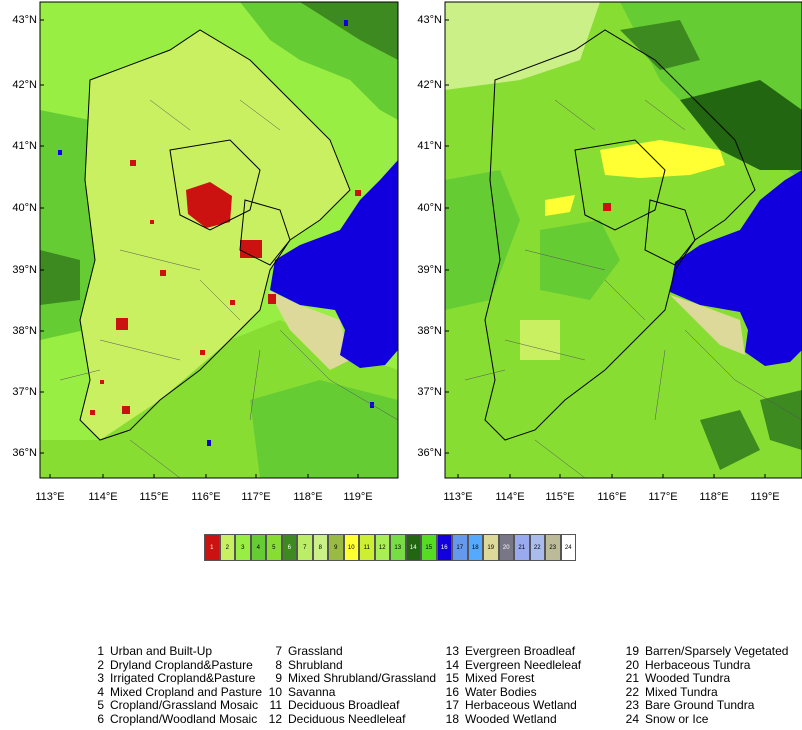 Image resolution: width=802 pixels, height=730 pixels. What do you see at coordinates (278, 651) in the screenshot?
I see `class-number: 7` at bounding box center [278, 651].